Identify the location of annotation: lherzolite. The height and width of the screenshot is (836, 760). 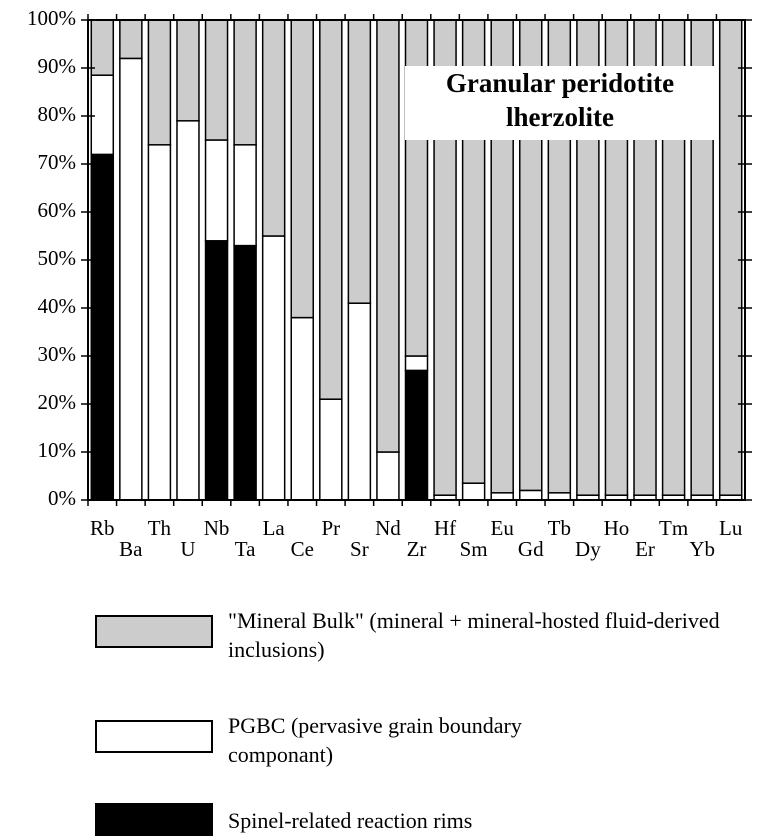
(560, 117).